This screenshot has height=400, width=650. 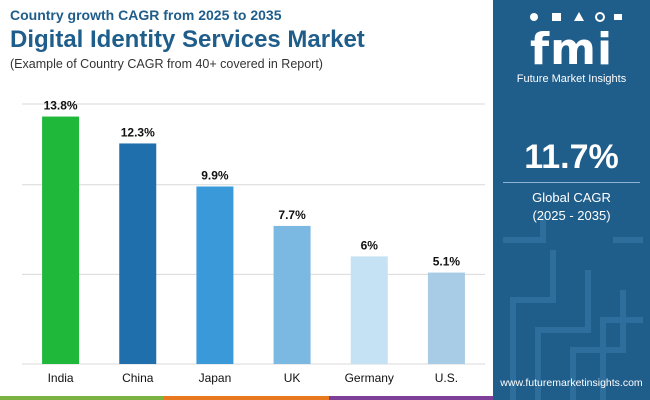 I want to click on bar-value-label: 7.7%, so click(x=292, y=215).